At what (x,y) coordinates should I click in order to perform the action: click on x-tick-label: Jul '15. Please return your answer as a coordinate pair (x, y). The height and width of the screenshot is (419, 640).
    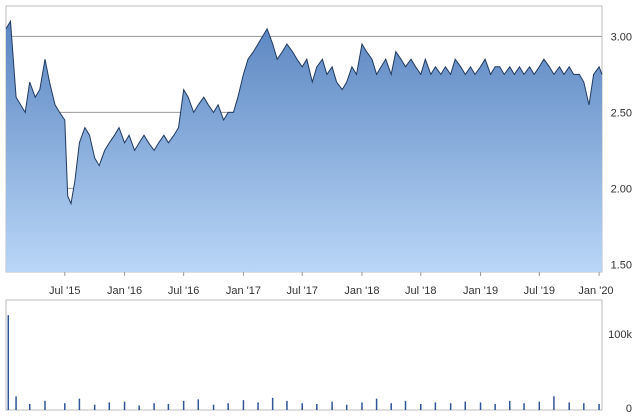
    Looking at the image, I should click on (64, 291).